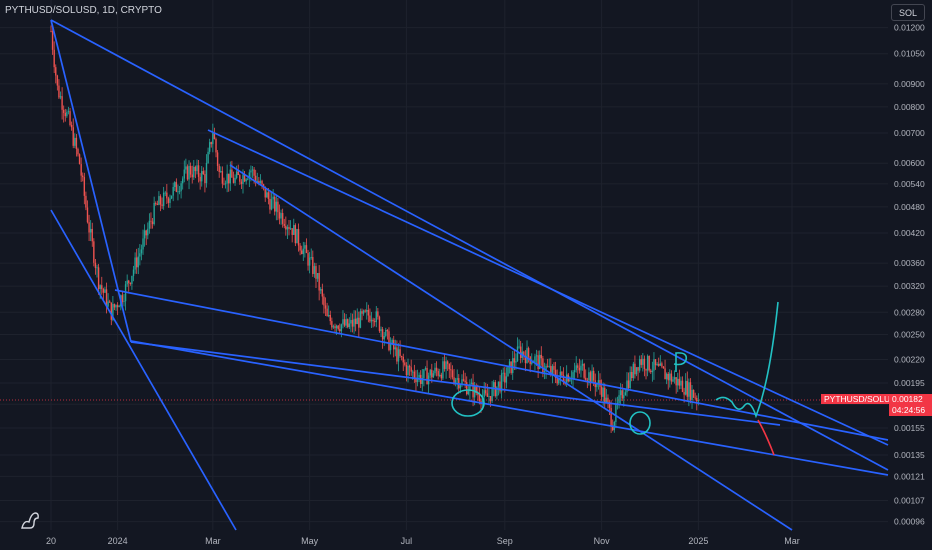 Image resolution: width=932 pixels, height=550 pixels. Describe the element at coordinates (909, 84) in the screenshot. I see `y-tick-label: 0.00900` at that location.